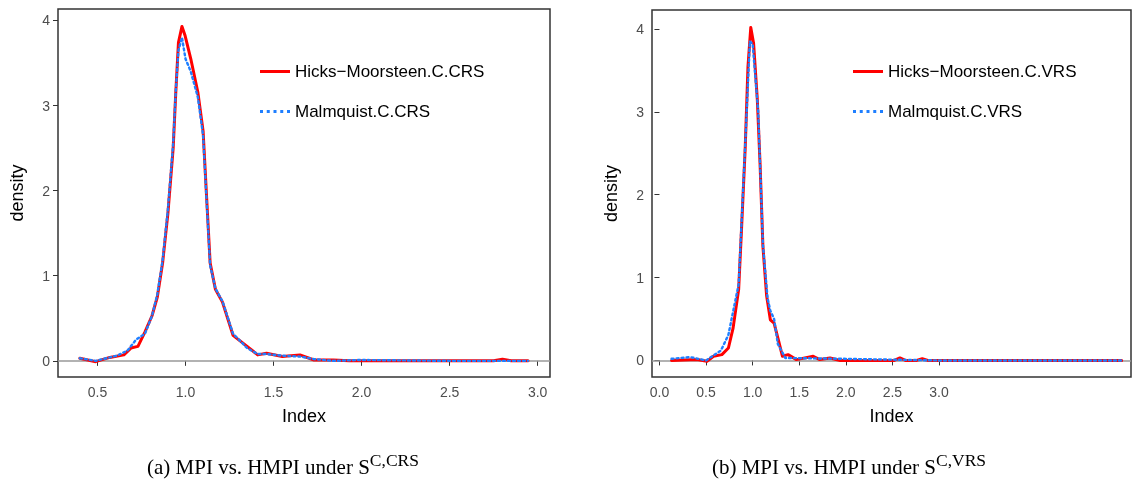 This screenshot has width=1132, height=501. I want to click on legend-label: Hicks−Moorsteen.C.VRS, so click(982, 71).